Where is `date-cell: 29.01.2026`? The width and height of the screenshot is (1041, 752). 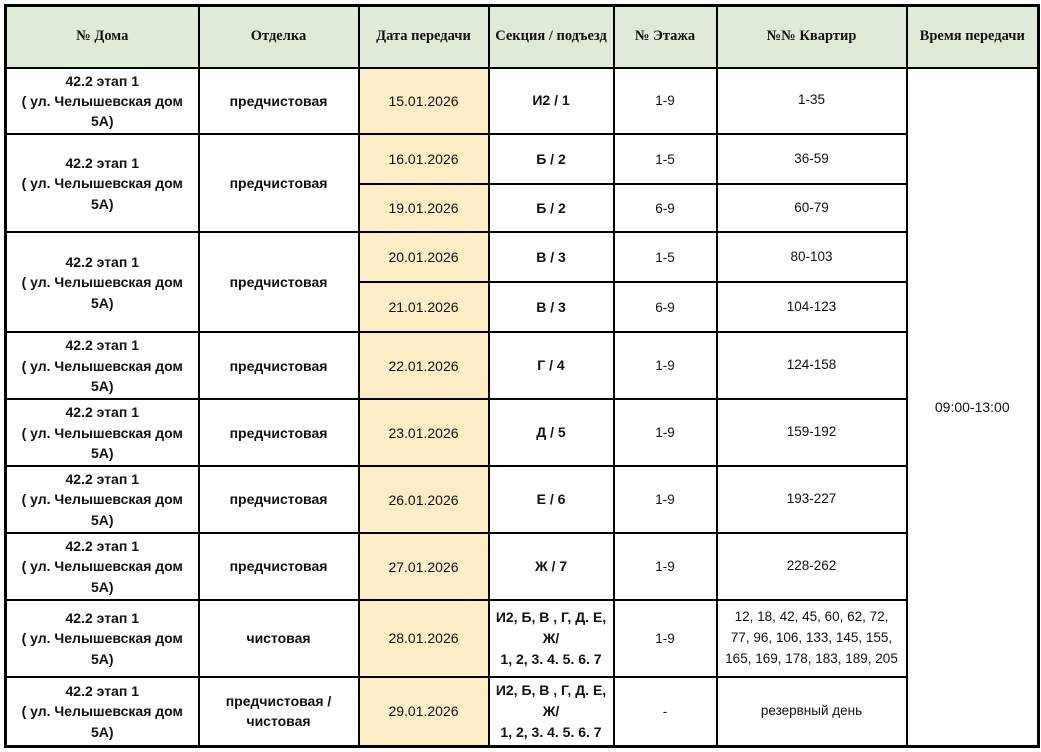 date-cell: 29.01.2026 is located at coordinates (423, 711).